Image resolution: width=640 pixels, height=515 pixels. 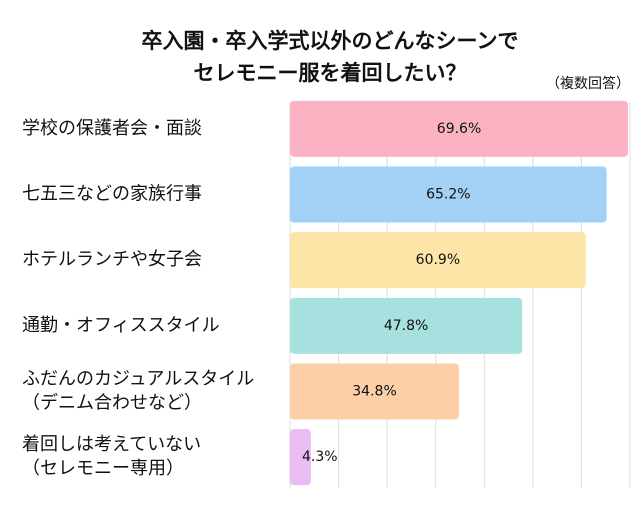 I want to click on category-label: 着回しは考えていない, so click(x=111, y=444).